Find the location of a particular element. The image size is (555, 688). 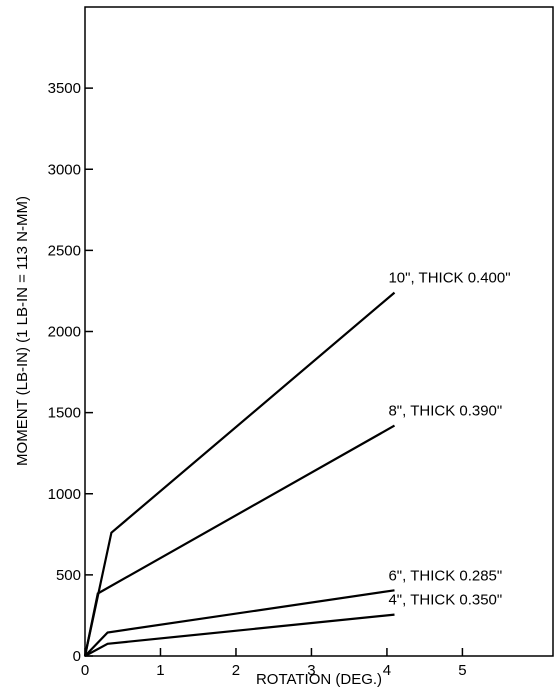

series-label: 10", THICK 0.400" is located at coordinates (449, 278).